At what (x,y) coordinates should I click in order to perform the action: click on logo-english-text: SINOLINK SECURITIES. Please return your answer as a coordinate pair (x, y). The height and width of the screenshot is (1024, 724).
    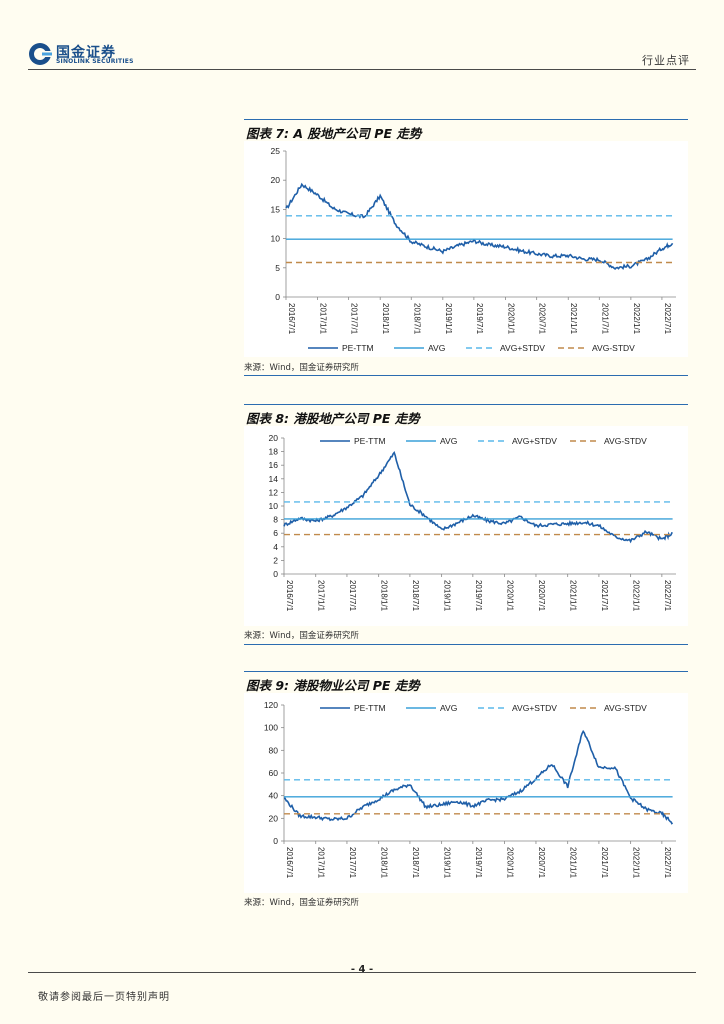
    Looking at the image, I should click on (95, 61).